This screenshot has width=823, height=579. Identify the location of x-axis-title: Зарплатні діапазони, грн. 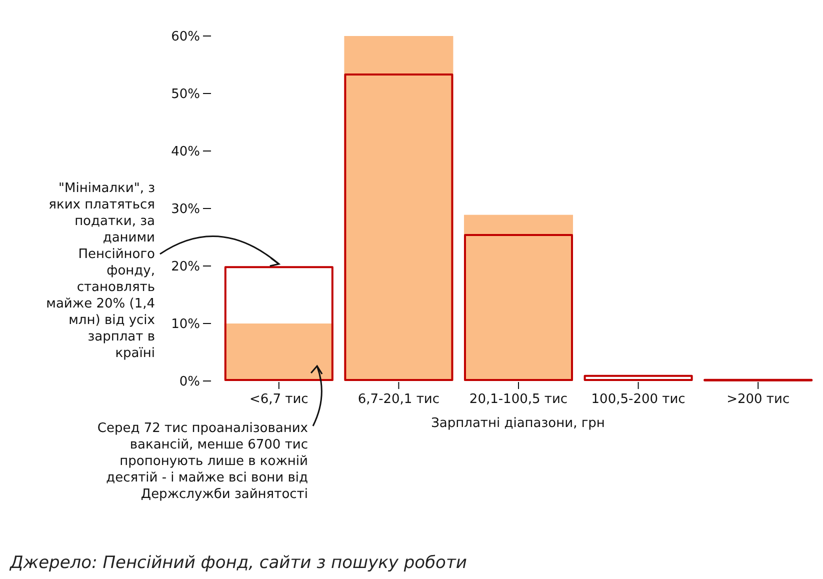
(518, 423).